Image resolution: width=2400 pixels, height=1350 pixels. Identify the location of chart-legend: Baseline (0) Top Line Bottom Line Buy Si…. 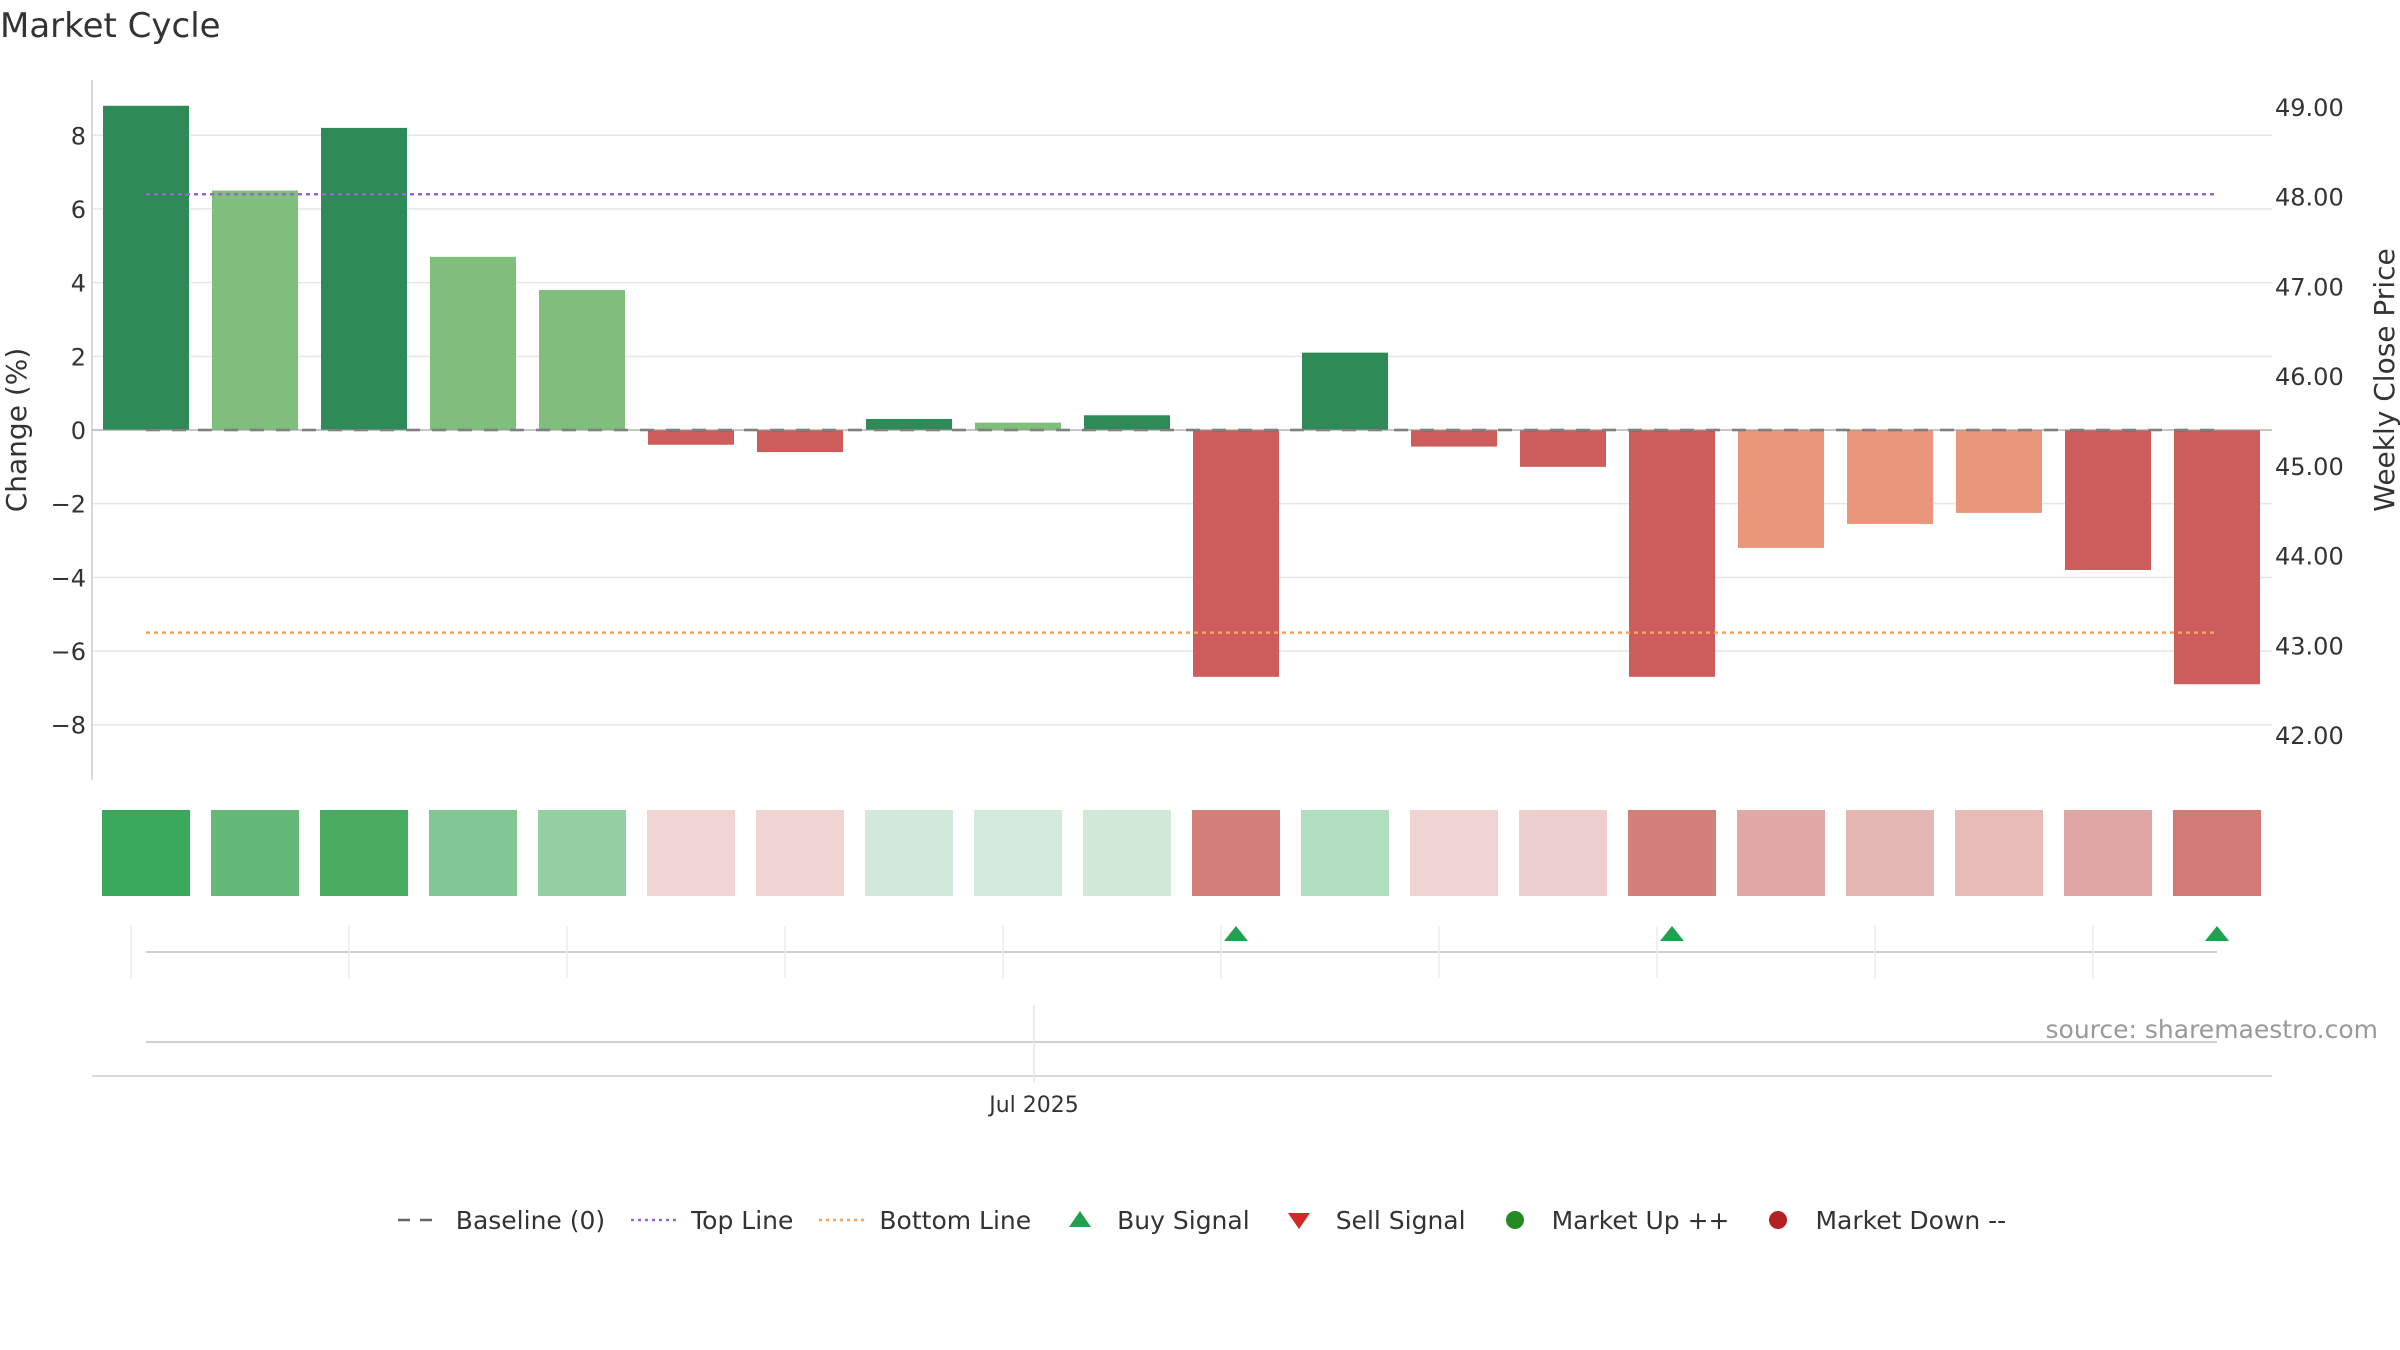
(1200, 1220).